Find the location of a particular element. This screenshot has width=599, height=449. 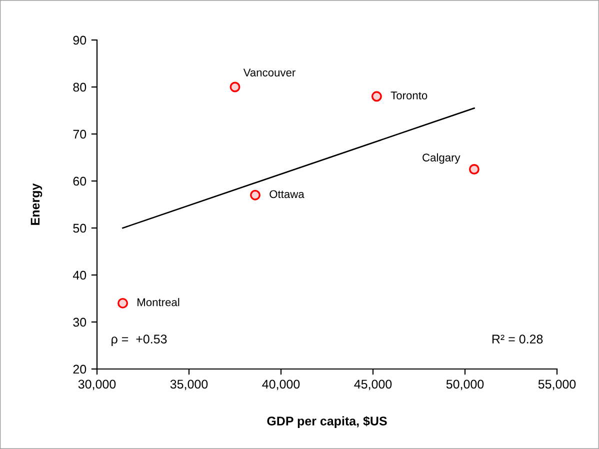

y-axis-title: Energy is located at coordinates (36, 204).